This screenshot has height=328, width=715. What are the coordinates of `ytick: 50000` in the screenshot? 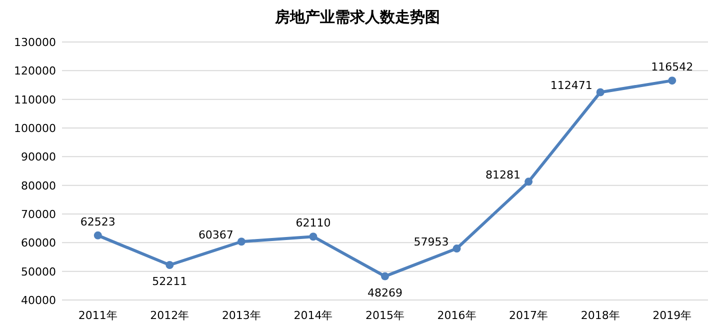 It's located at (38, 271).